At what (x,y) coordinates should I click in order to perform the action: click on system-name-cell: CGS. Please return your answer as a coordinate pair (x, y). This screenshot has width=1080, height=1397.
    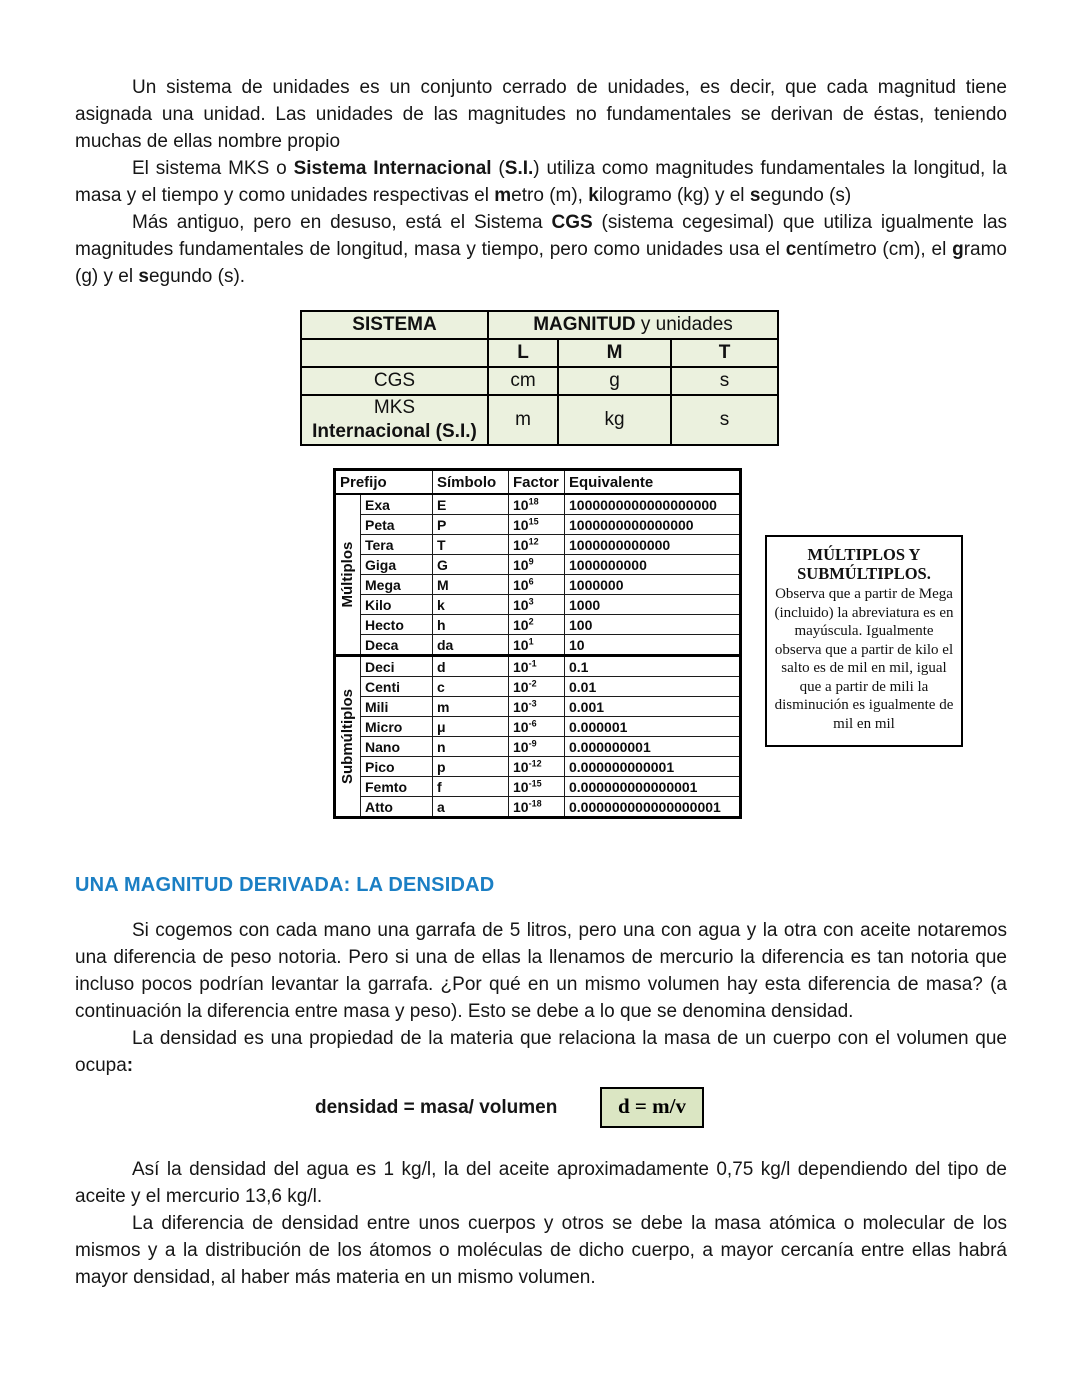
    Looking at the image, I should click on (394, 381).